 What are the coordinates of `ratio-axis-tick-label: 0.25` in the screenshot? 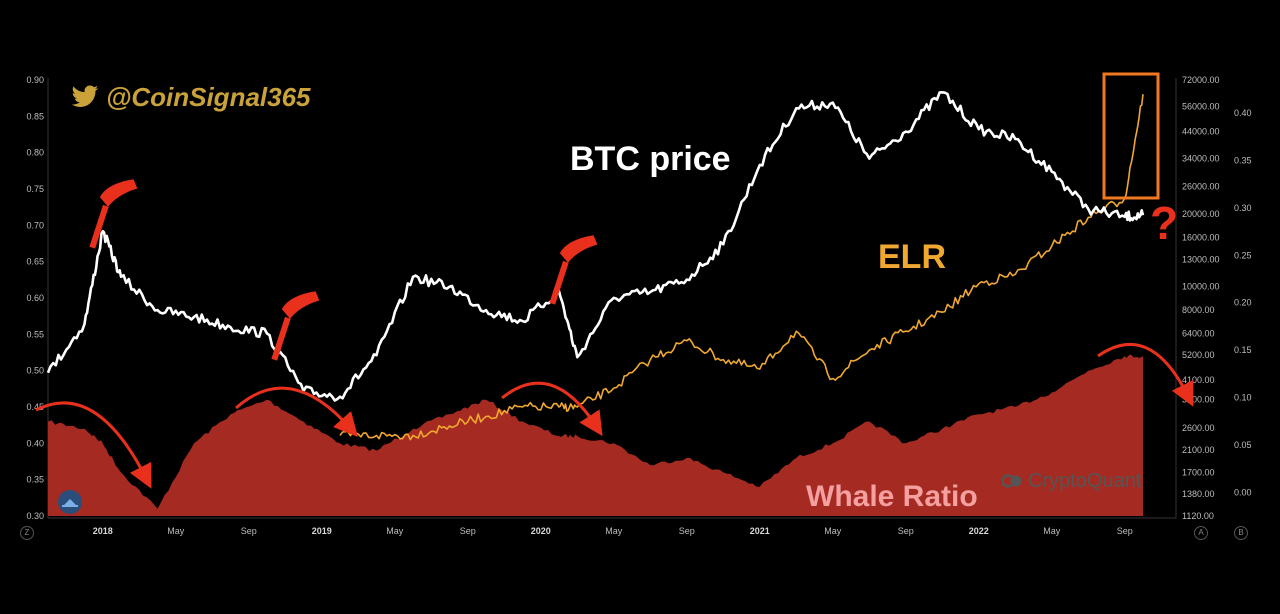 It's located at (1243, 255).